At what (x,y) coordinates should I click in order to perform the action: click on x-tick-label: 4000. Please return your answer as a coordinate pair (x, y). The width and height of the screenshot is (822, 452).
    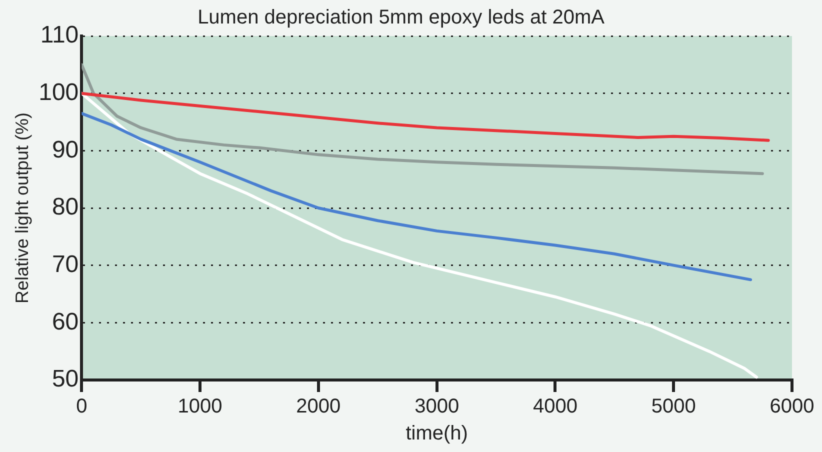
    Looking at the image, I should click on (555, 407).